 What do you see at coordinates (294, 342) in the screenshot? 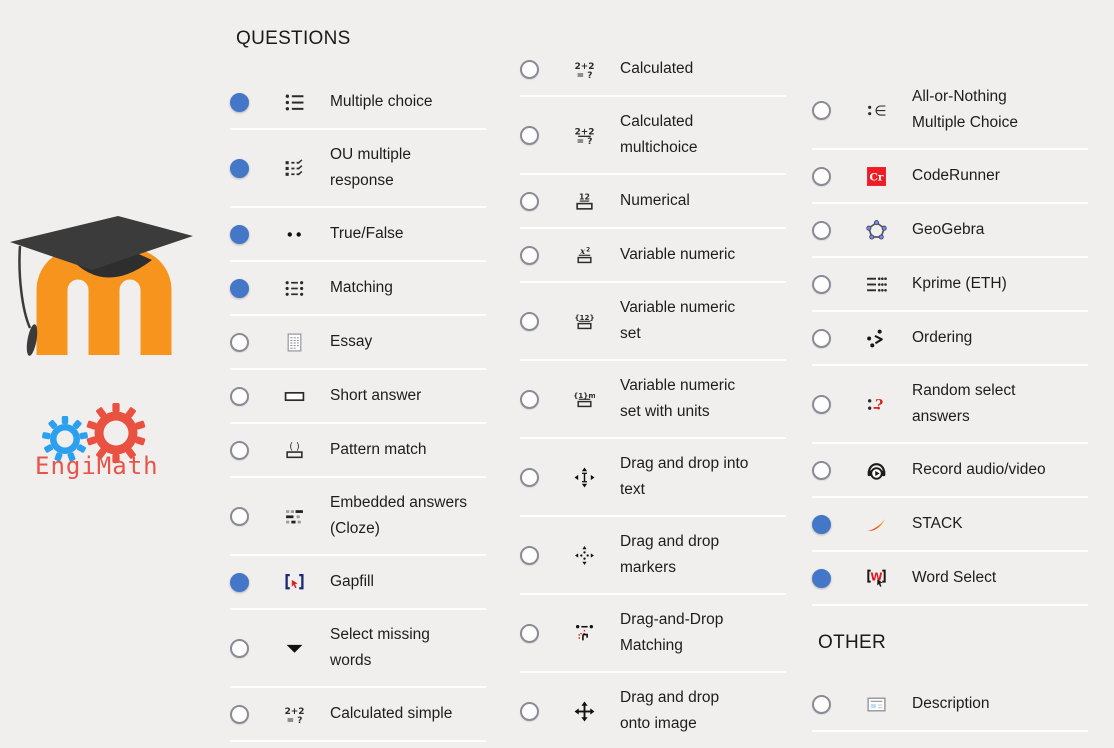
I see `essay-icon` at bounding box center [294, 342].